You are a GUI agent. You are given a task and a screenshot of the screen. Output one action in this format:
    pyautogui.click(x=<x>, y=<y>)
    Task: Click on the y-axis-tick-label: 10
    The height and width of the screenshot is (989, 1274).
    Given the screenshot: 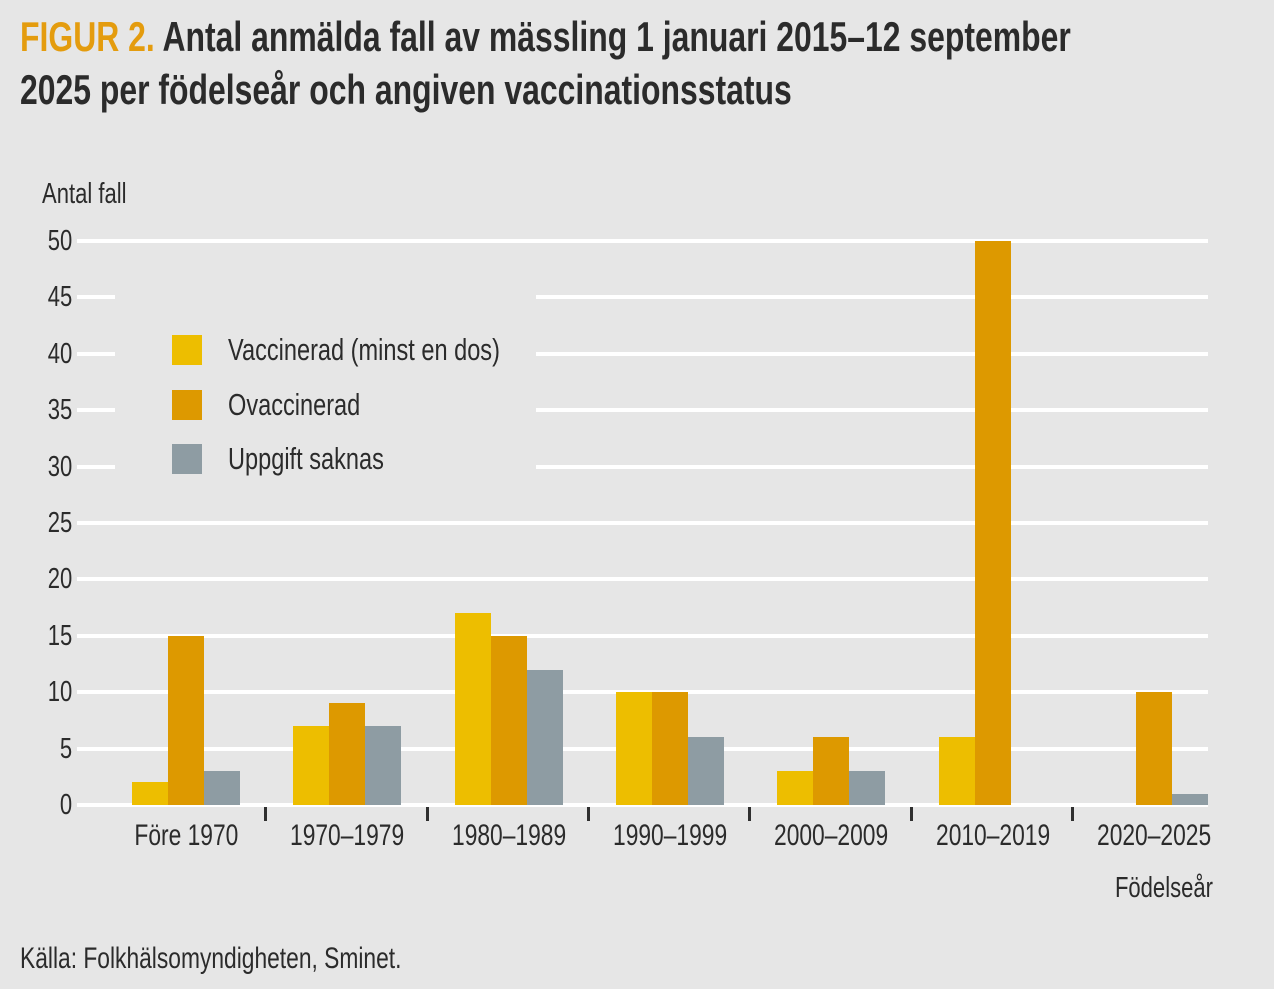 What is the action you would take?
    pyautogui.click(x=59, y=692)
    